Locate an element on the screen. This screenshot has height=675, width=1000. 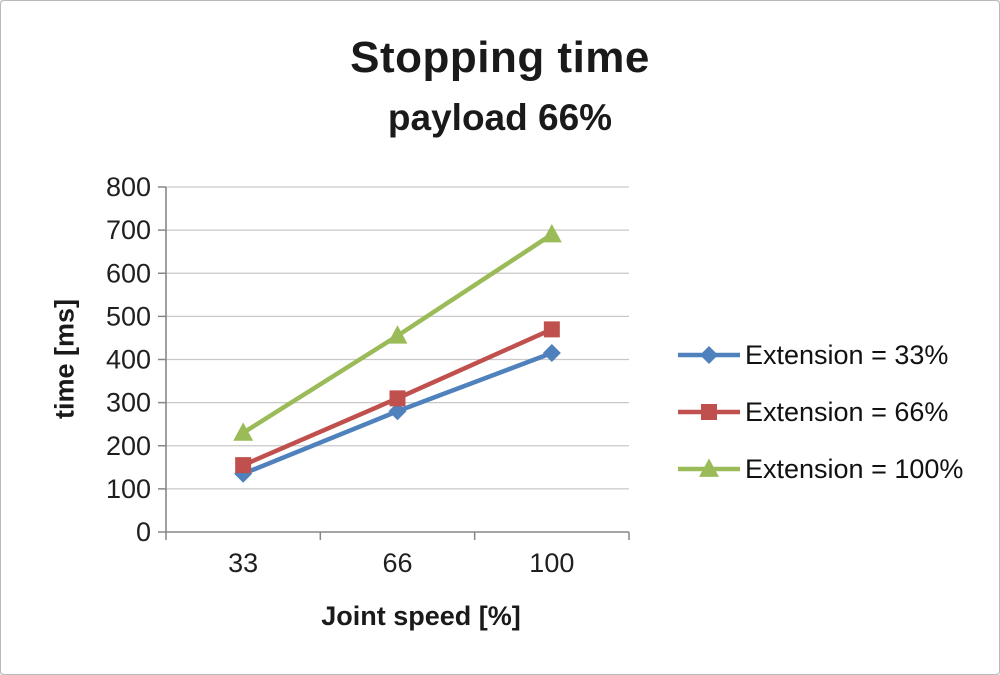
legend-entry: Extension = 100% is located at coordinates (820, 469).